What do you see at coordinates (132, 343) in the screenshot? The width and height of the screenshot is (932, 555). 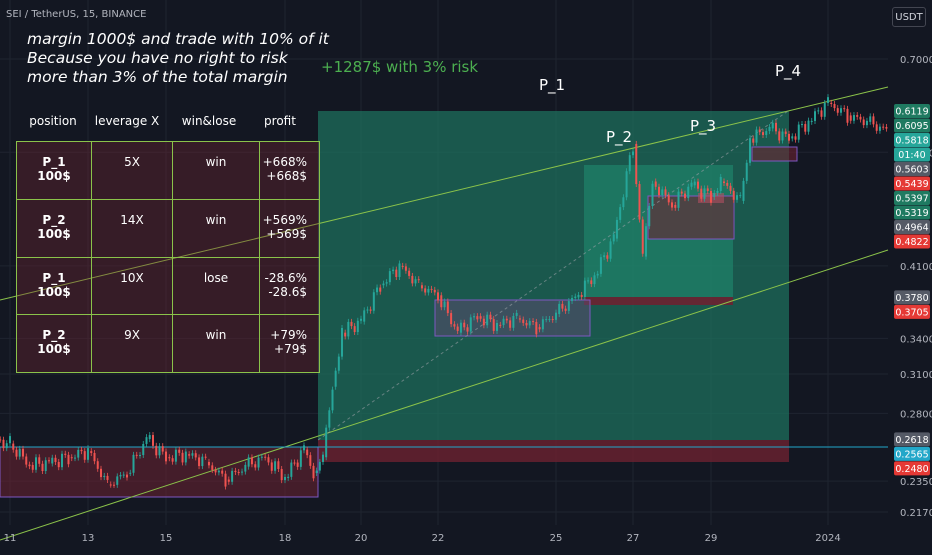 I see `leverage-cell: 9X` at bounding box center [132, 343].